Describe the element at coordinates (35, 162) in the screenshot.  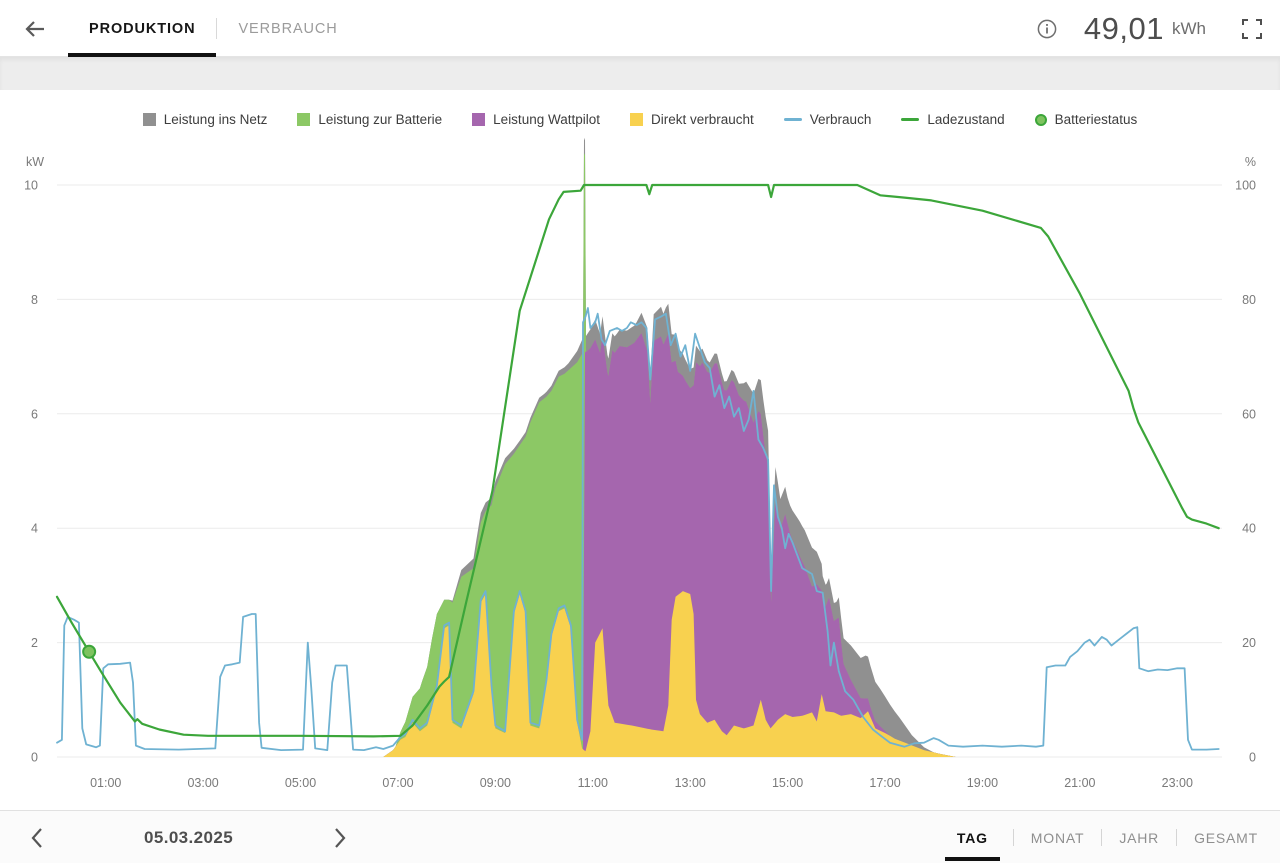
I see `axis-label: kW` at that location.